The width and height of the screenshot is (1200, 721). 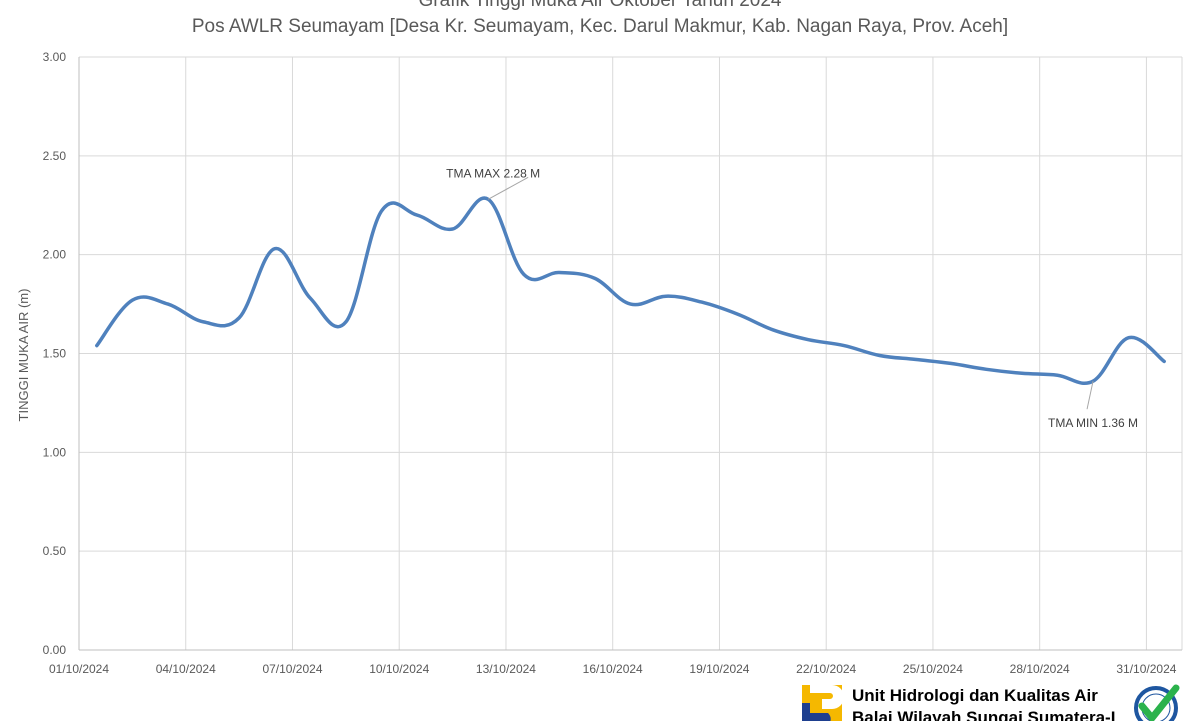 I want to click on y-tick-label: 3.00, so click(x=55, y=57).